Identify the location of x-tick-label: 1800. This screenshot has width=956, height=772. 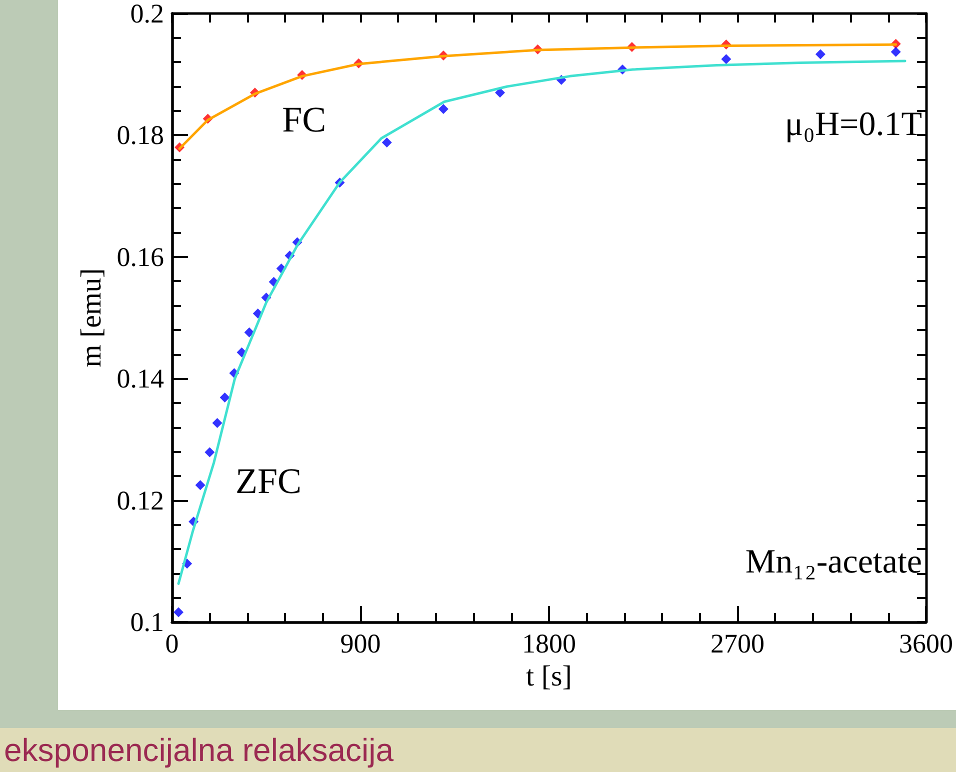
(549, 643).